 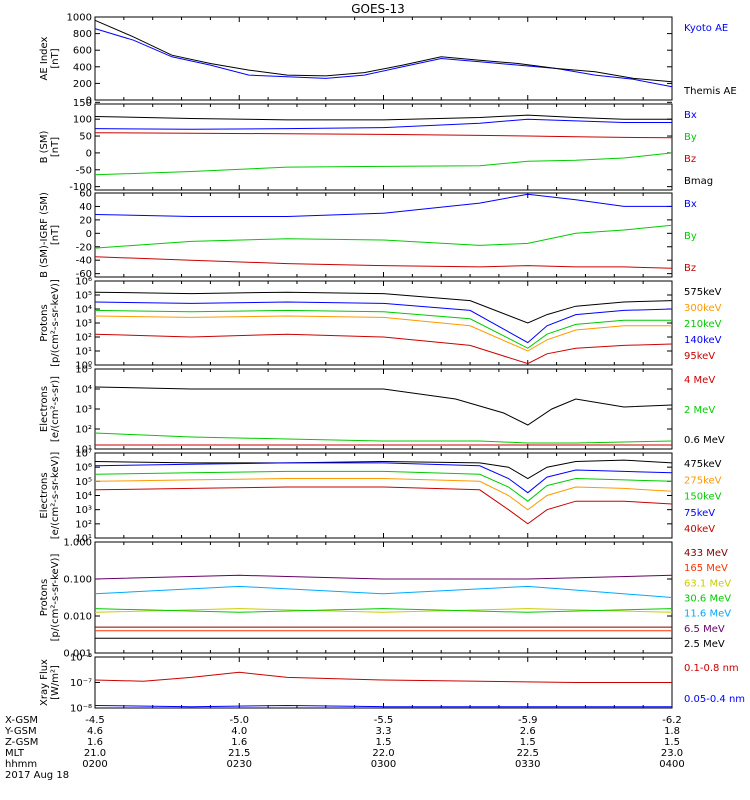 What do you see at coordinates (383, 706) in the screenshot?
I see `series-line-0-05-0-4-nm` at bounding box center [383, 706].